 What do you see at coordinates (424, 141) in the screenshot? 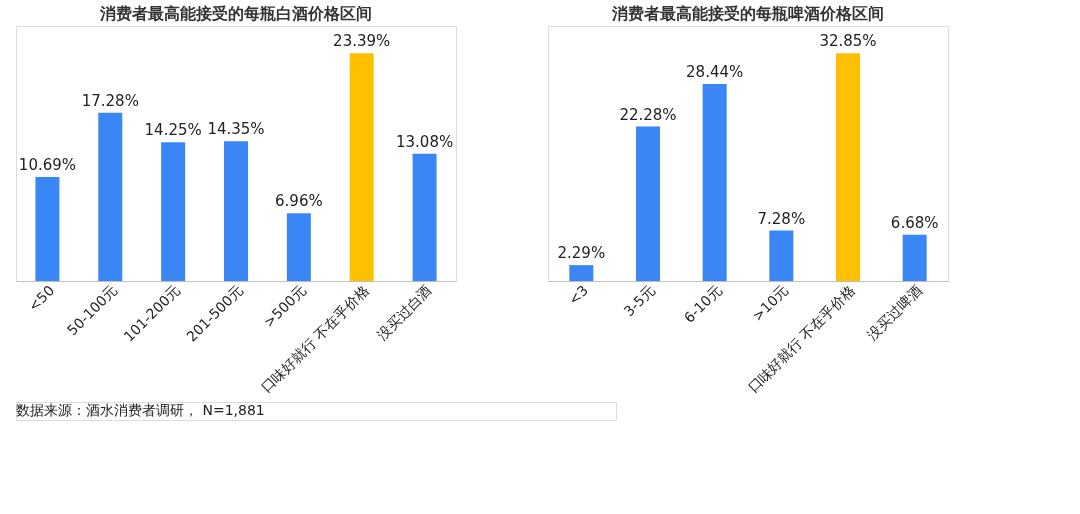
I see `data-label: 13.08%` at bounding box center [424, 141].